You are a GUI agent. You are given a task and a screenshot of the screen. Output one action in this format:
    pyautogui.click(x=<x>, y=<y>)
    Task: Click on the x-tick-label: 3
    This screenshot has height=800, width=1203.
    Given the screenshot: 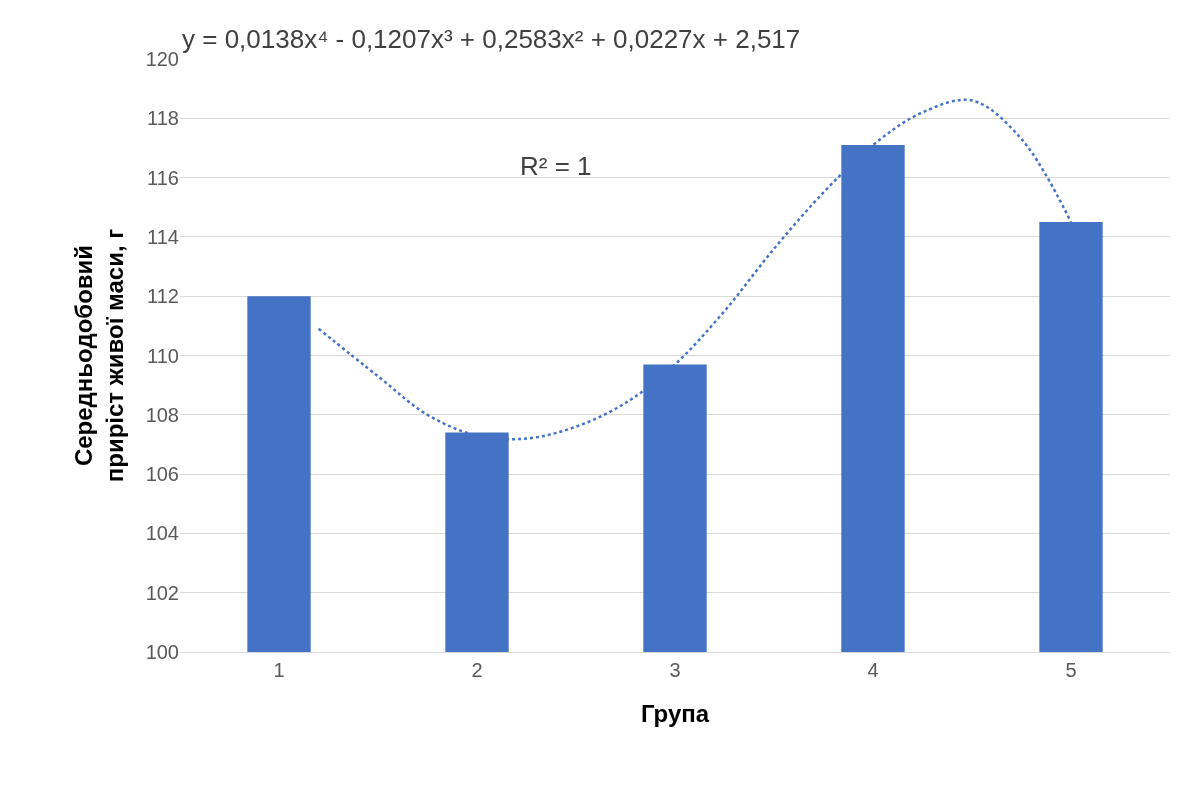 What is the action you would take?
    pyautogui.click(x=675, y=670)
    